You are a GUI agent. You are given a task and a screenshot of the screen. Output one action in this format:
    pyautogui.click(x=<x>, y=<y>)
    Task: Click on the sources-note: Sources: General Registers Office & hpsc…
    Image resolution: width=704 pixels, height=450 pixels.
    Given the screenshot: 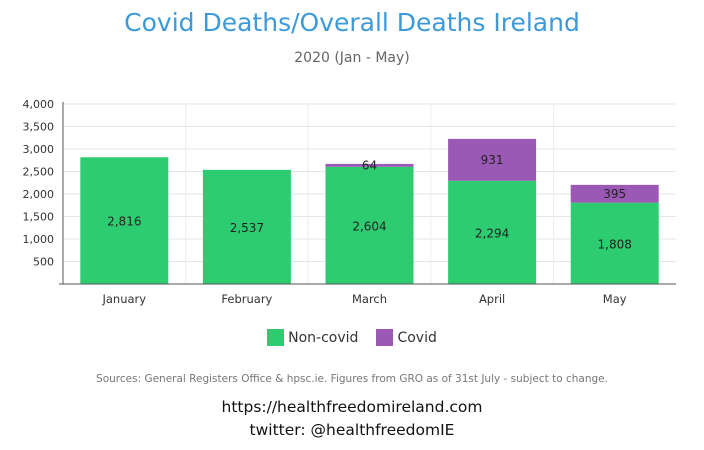 What is the action you would take?
    pyautogui.click(x=352, y=379)
    